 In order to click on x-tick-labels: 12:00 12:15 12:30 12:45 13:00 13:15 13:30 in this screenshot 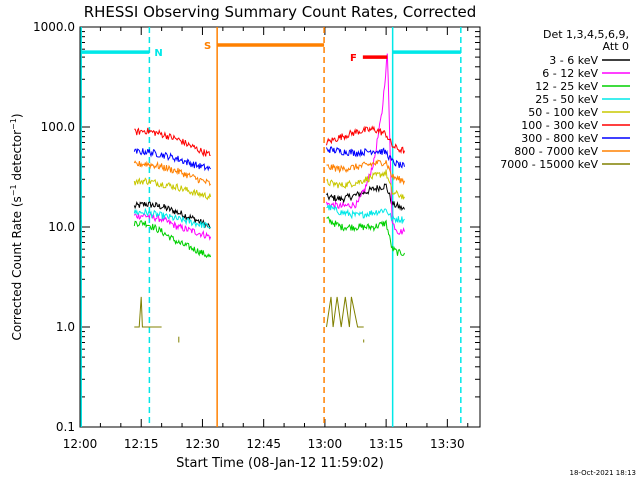, I will do `click(264, 444)`.